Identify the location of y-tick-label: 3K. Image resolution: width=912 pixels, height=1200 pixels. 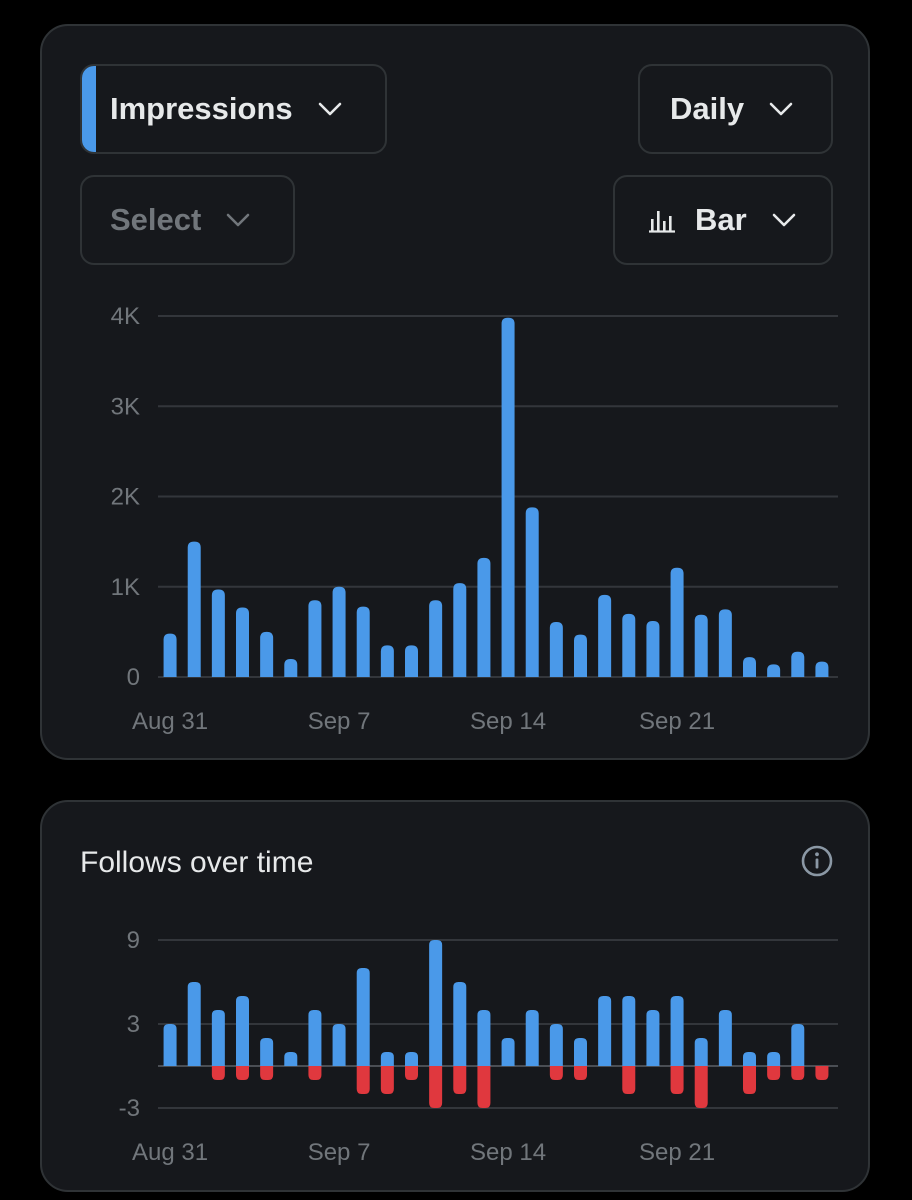
(125, 406).